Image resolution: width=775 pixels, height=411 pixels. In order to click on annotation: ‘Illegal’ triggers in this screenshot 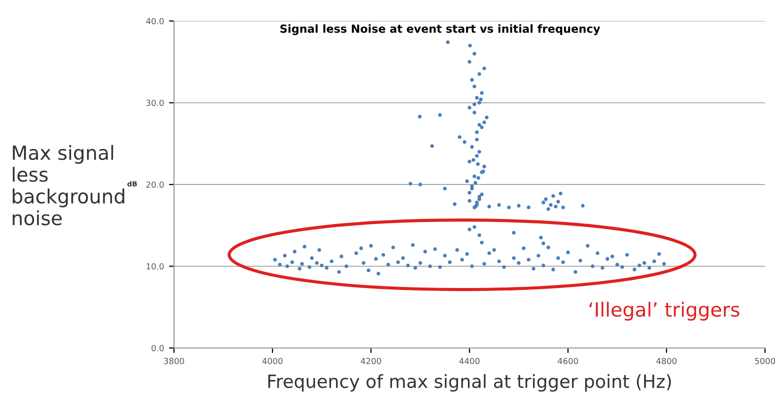, I will do `click(664, 311)`.